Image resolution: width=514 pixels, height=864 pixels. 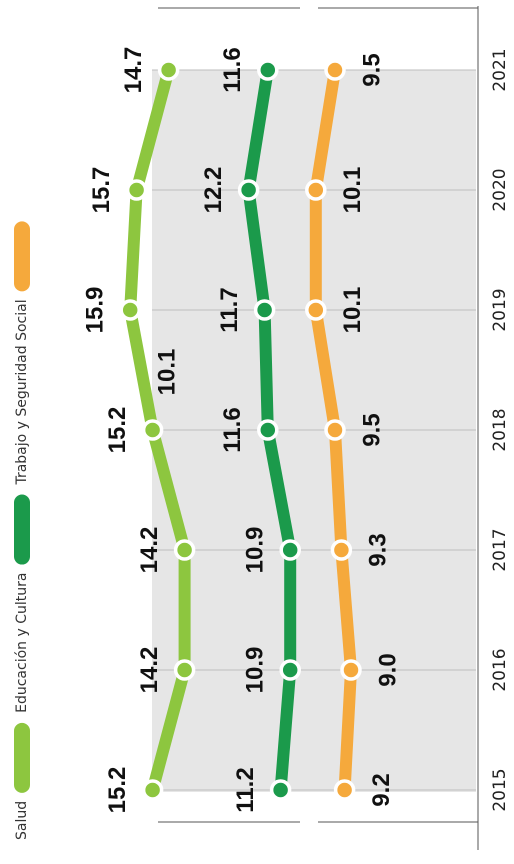 What do you see at coordinates (378, 549) in the screenshot?
I see `data-label: 9.3` at bounding box center [378, 549].